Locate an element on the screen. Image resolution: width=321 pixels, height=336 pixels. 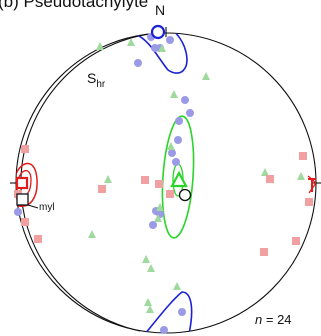
green-contour-outer is located at coordinates (178, 177).